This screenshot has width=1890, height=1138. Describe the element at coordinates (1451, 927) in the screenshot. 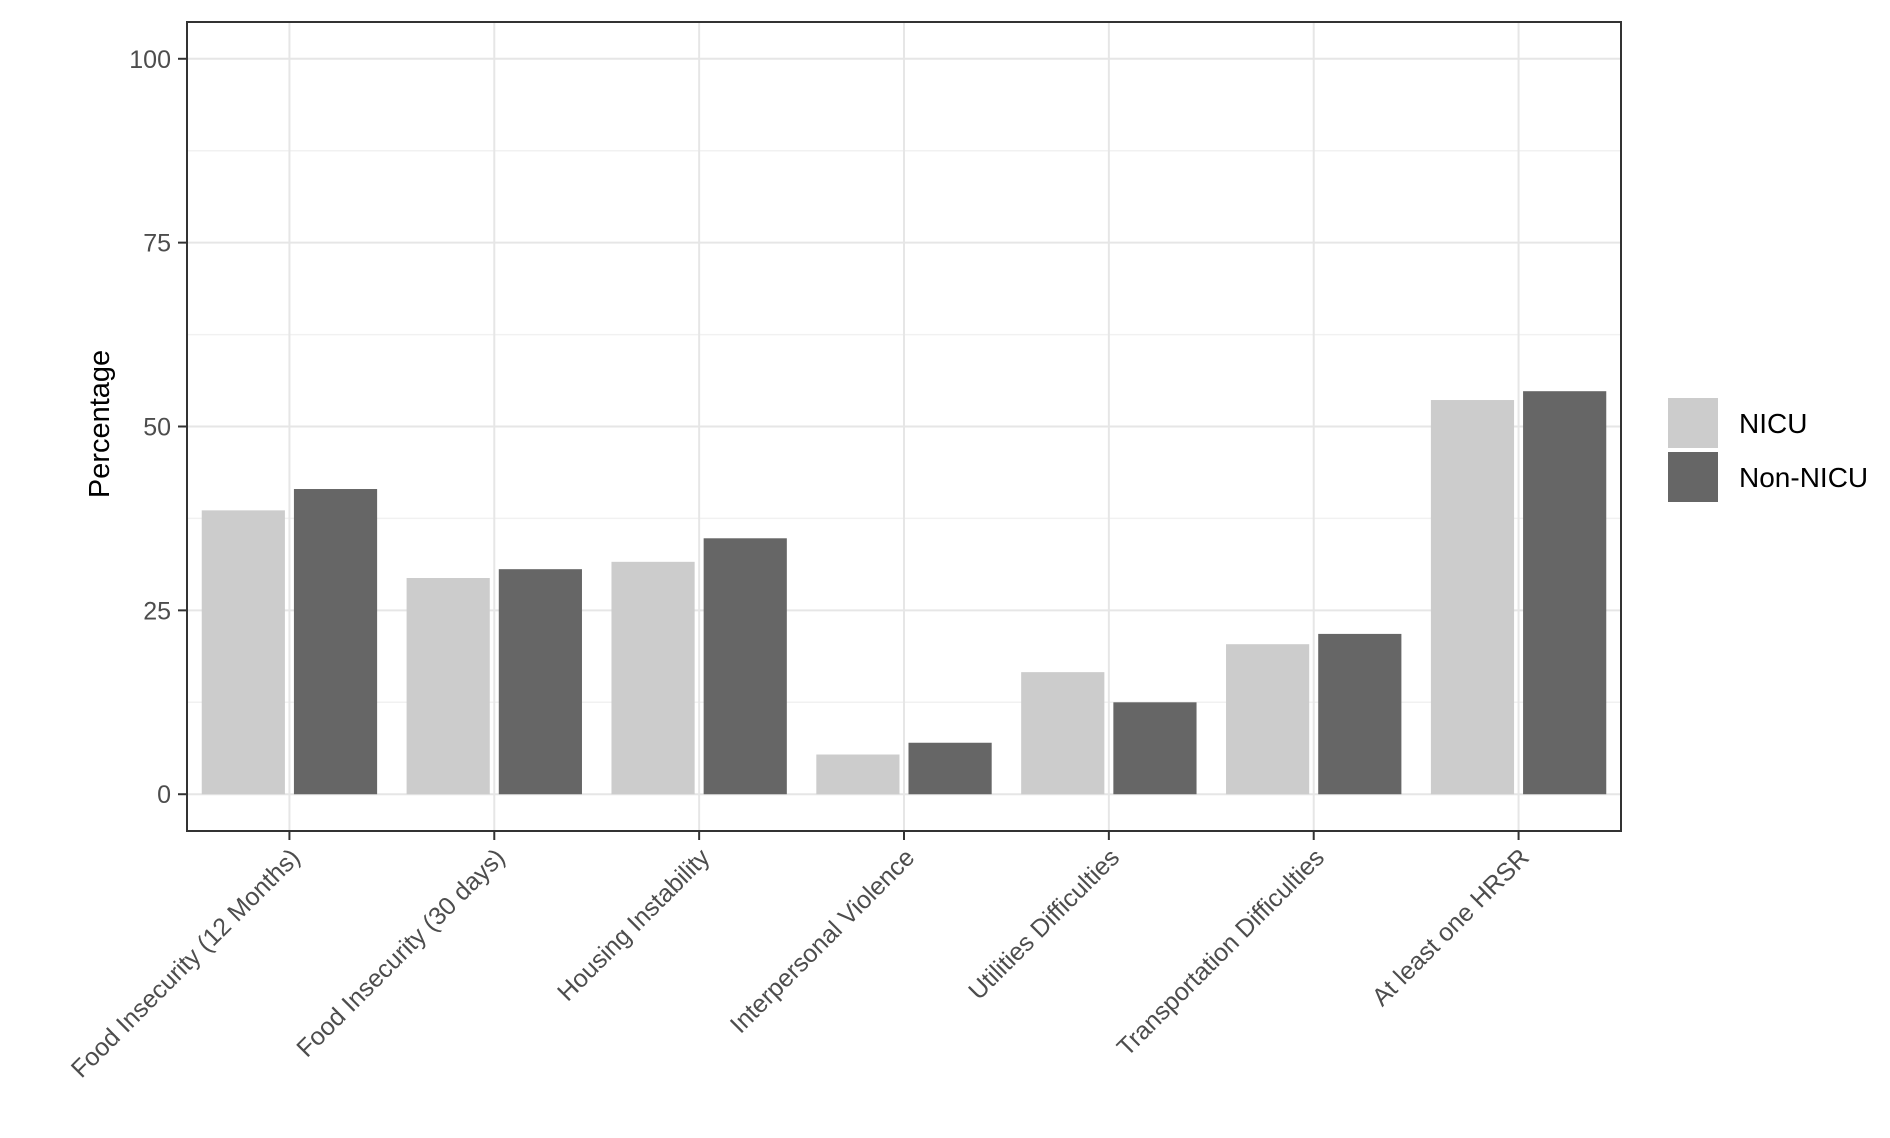

I see `x-tick-label: At least one HRSR` at that location.